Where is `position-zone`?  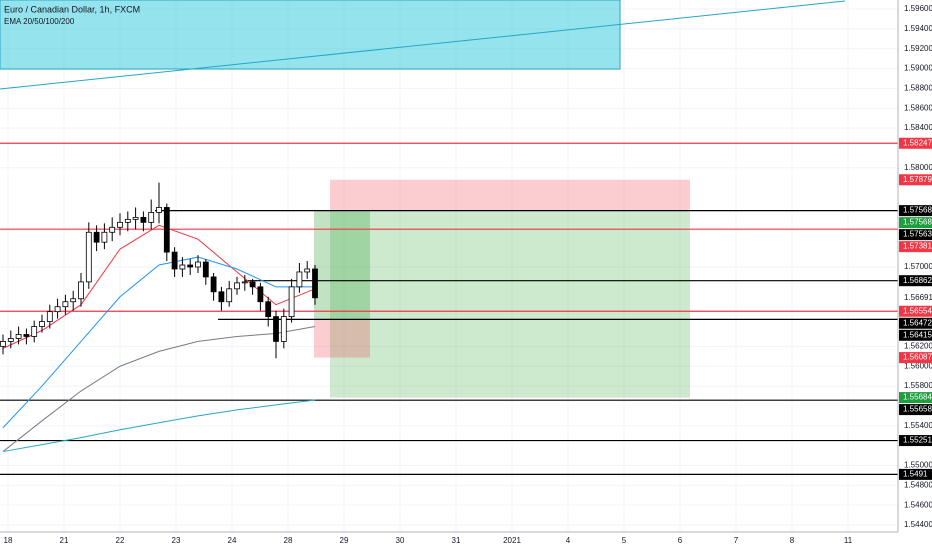 position-zone is located at coordinates (510, 195).